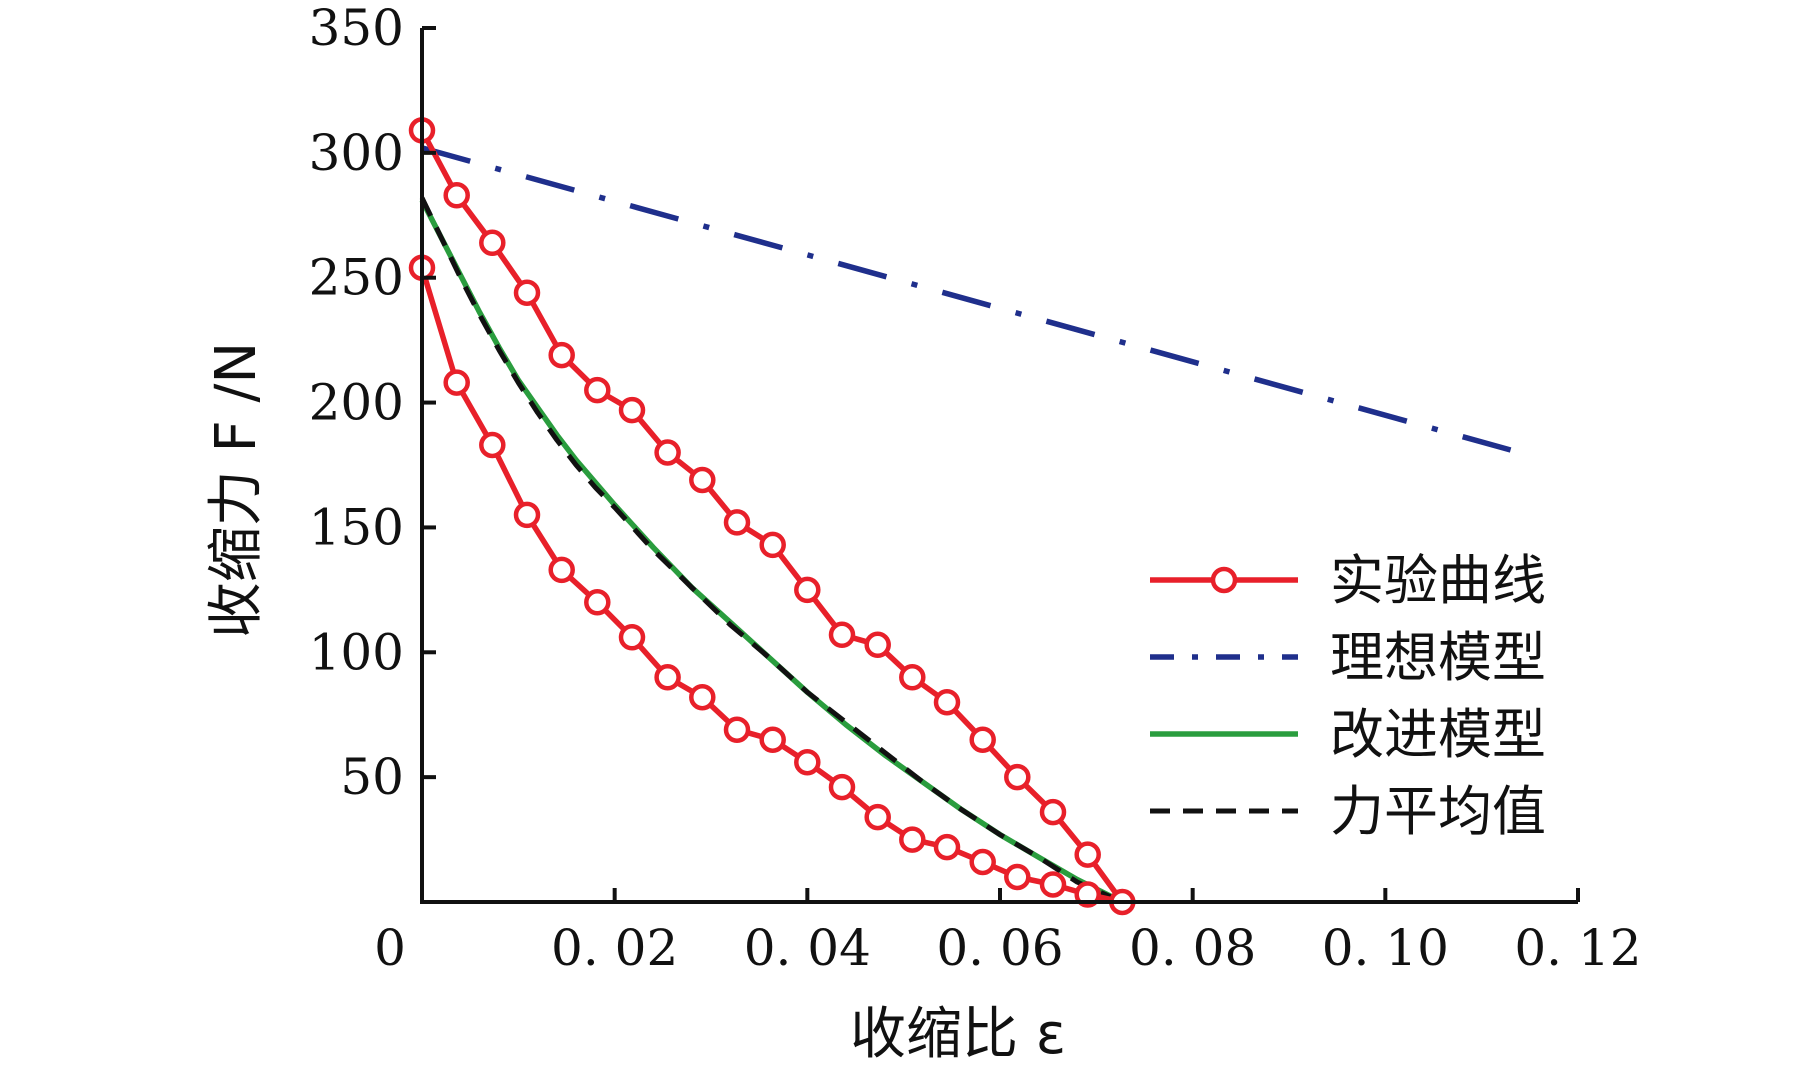 This screenshot has height=1066, width=1819. I want to click on legend-label-1: 理想模型, so click(1438, 657).